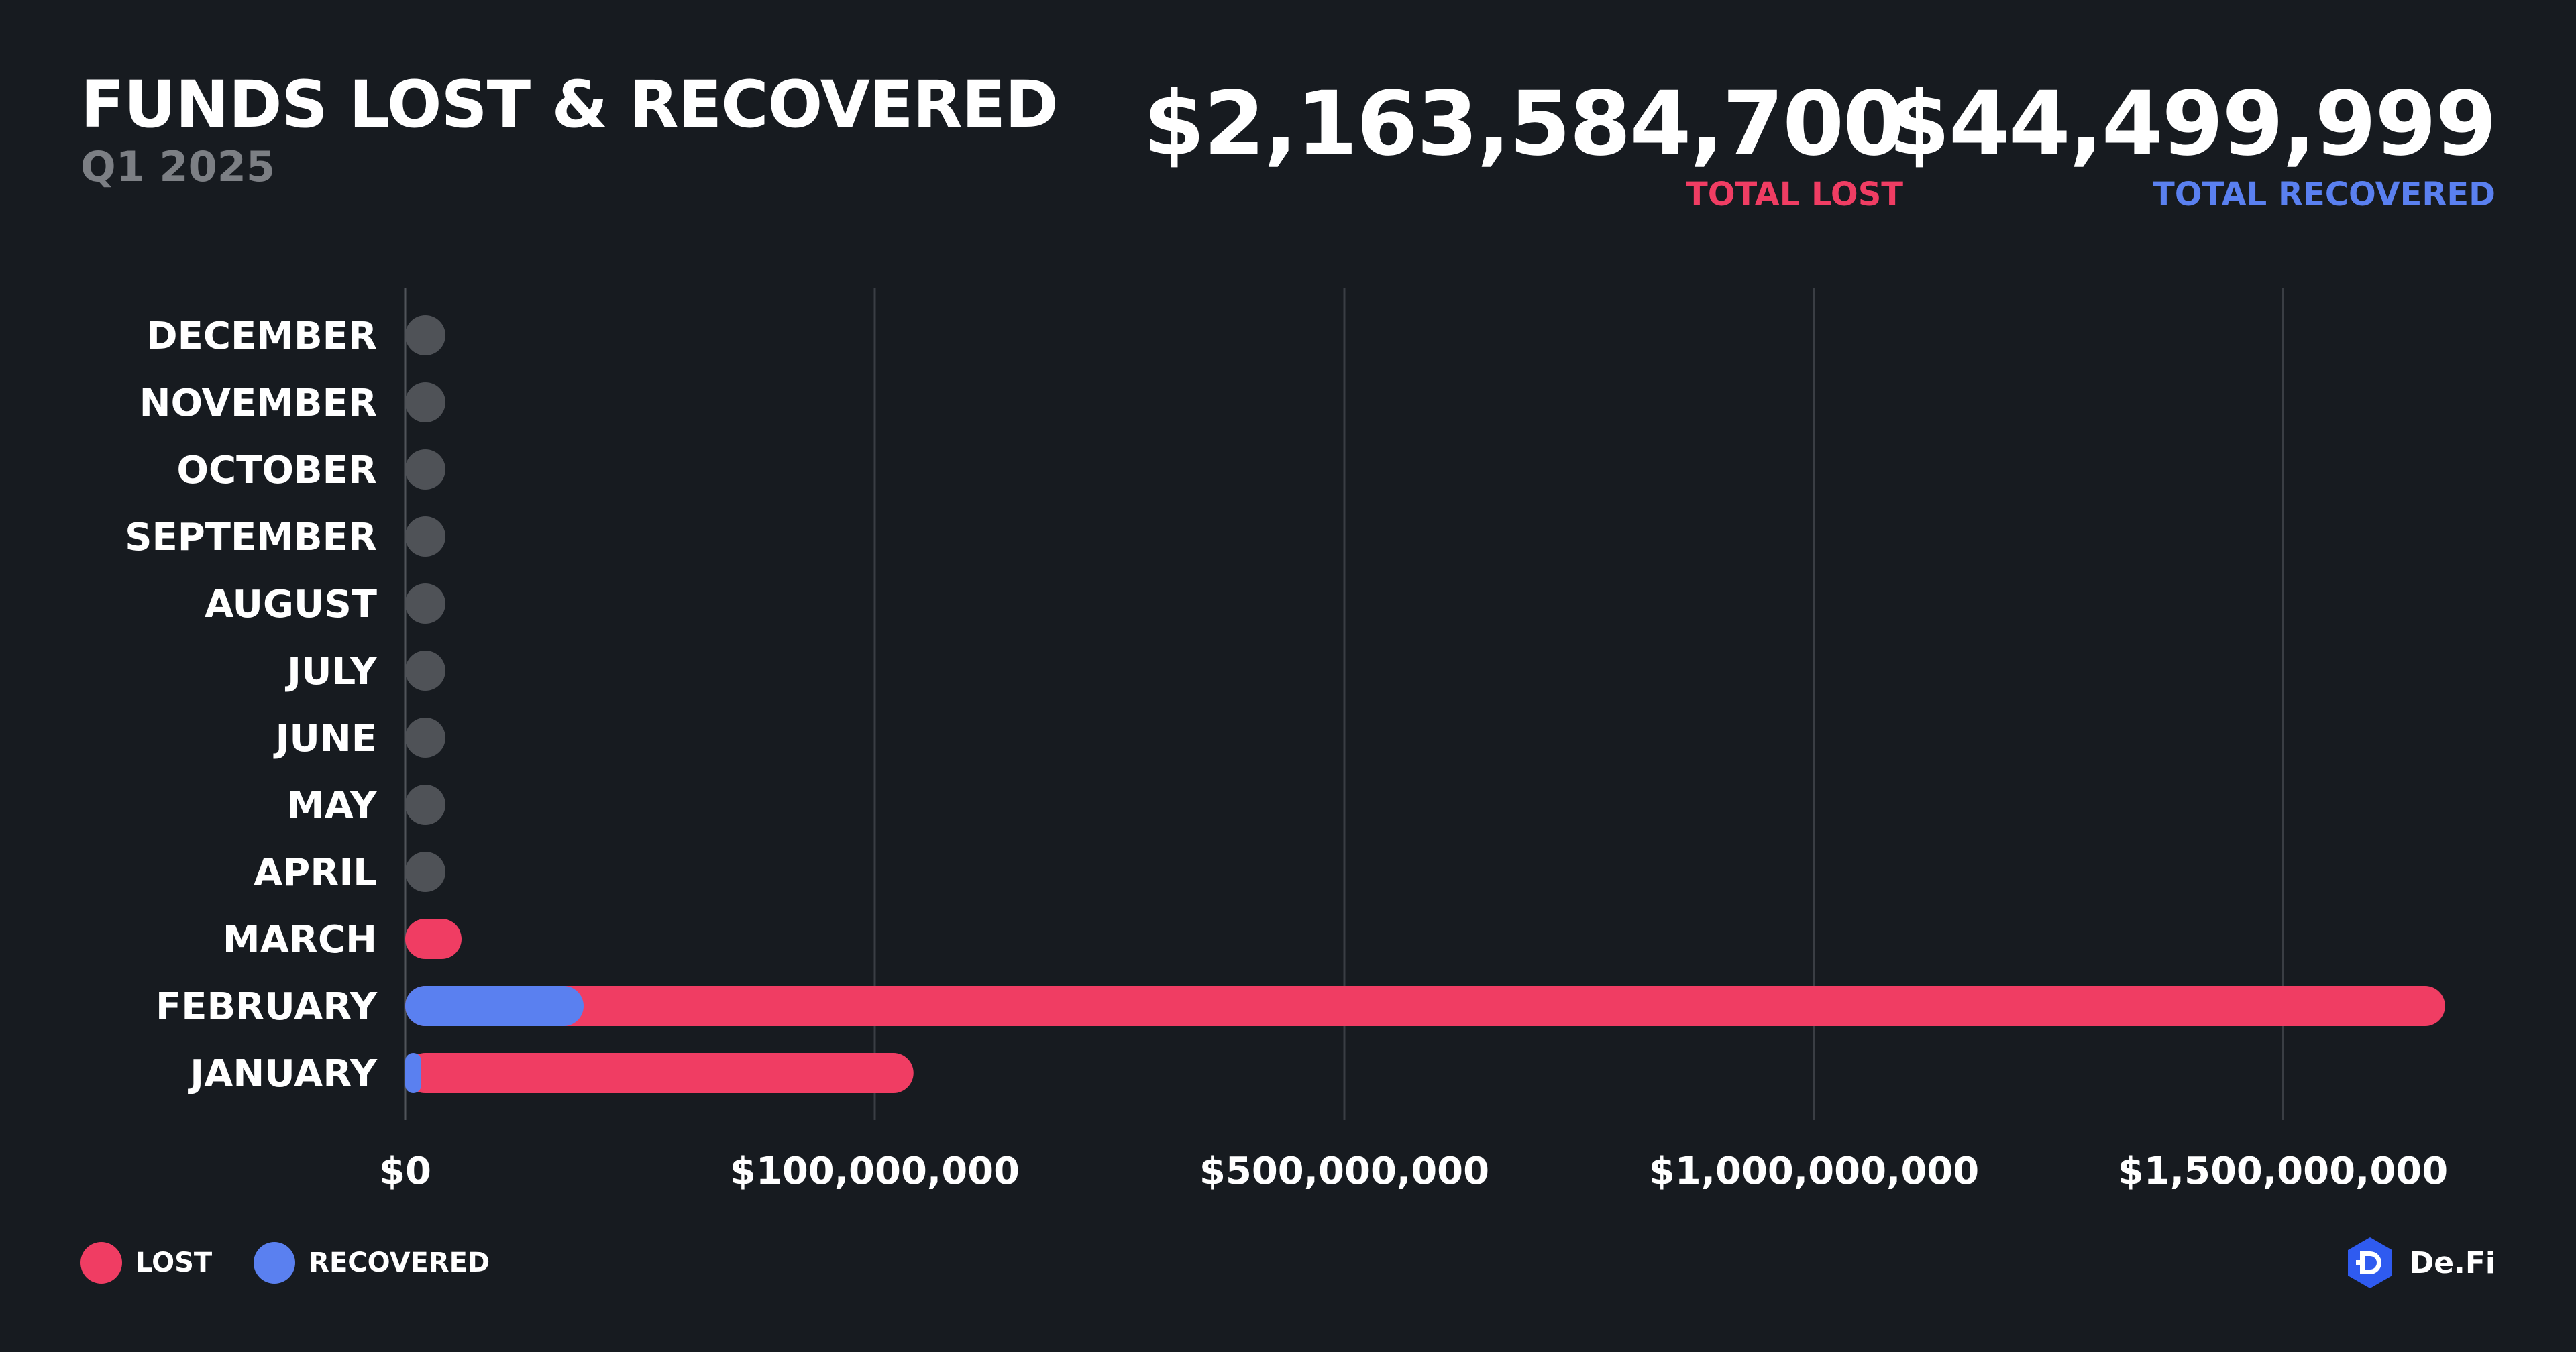 The width and height of the screenshot is (2576, 1352). I want to click on category-label: FEBRUARY, so click(267, 1007).